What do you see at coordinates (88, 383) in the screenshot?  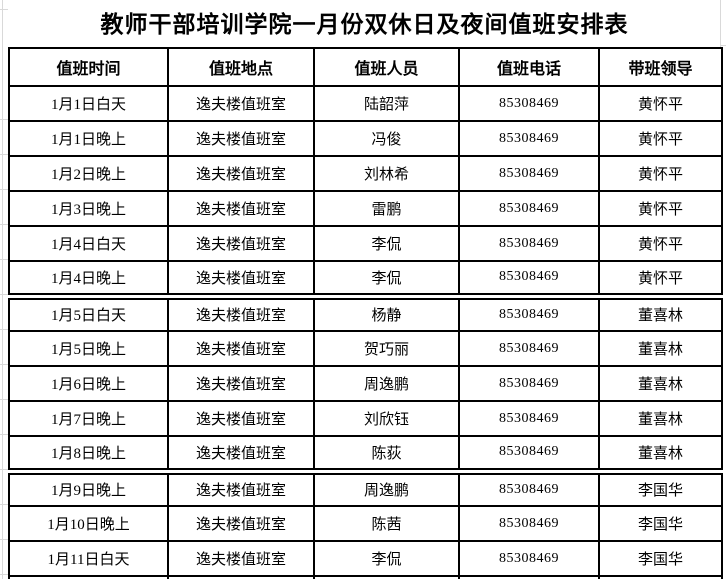 I see `table-cell: 1月6日晚上` at bounding box center [88, 383].